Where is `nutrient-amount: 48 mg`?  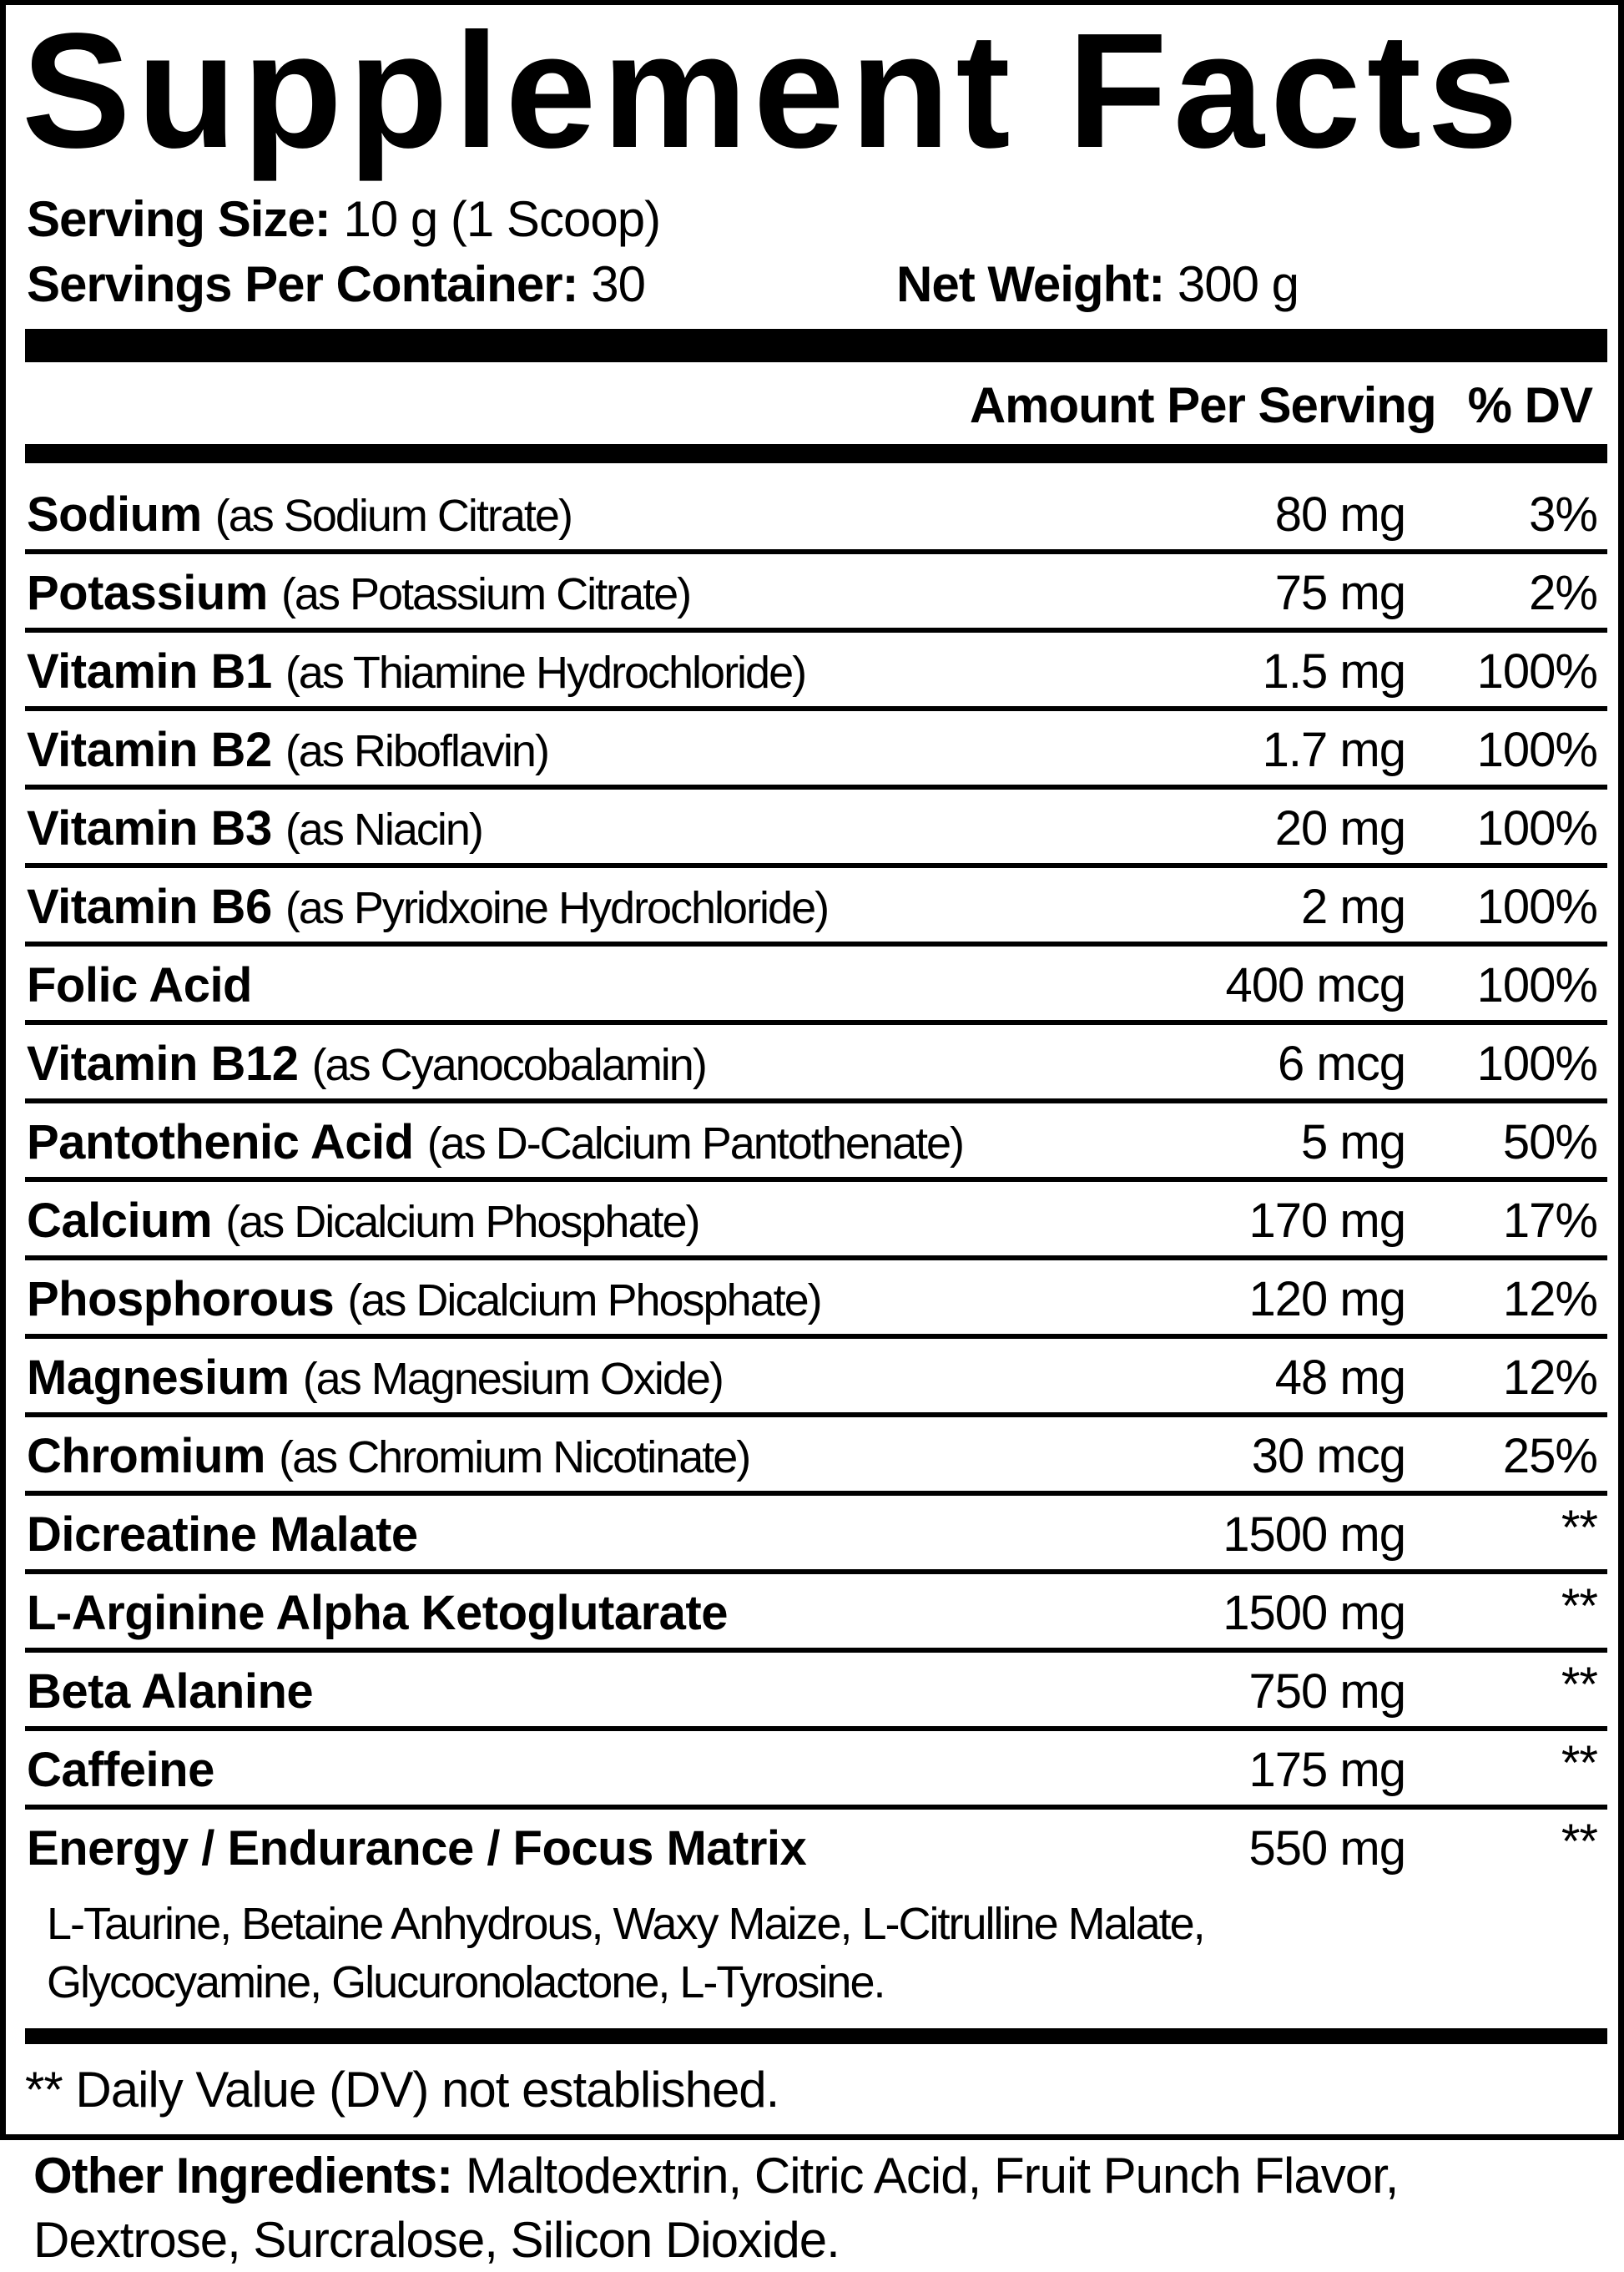 nutrient-amount: 48 mg is located at coordinates (1340, 1378).